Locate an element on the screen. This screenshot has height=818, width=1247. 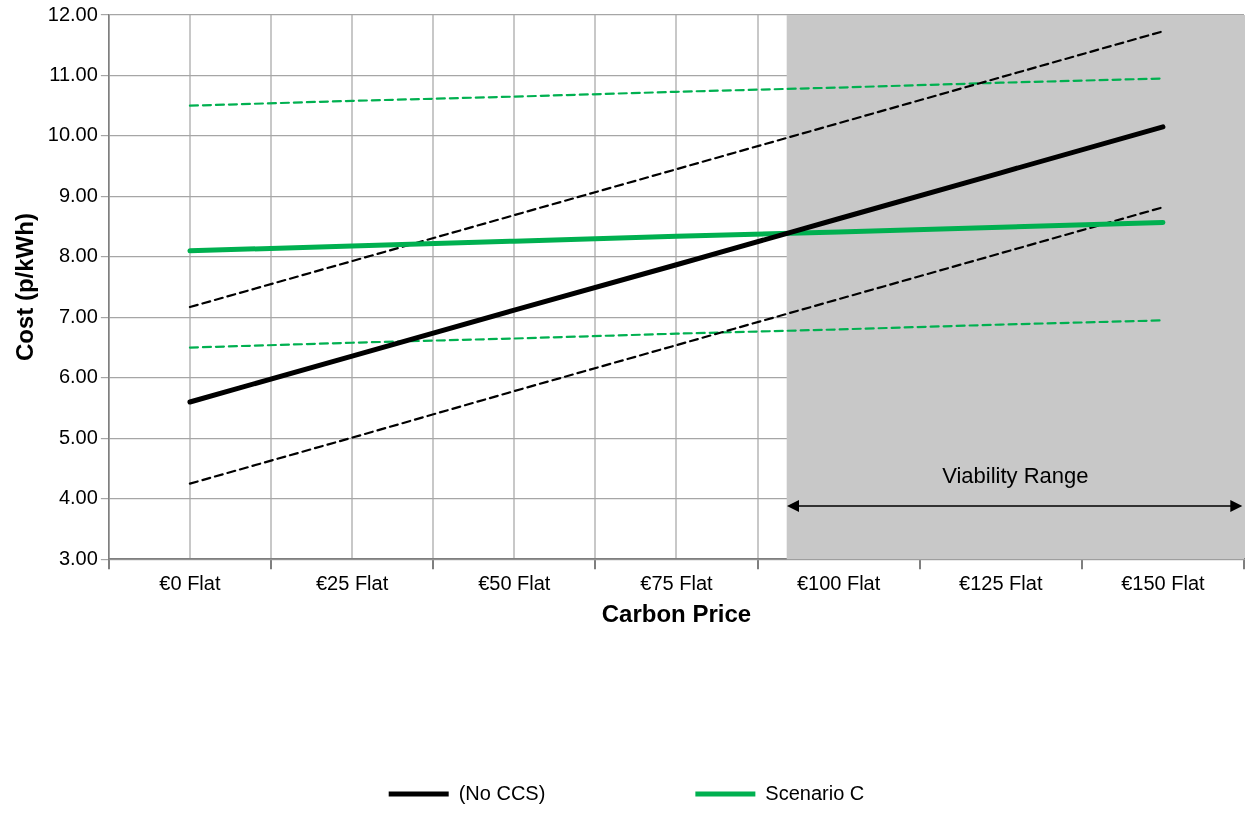
y-tick-label: 10.00 is located at coordinates (72, 134).